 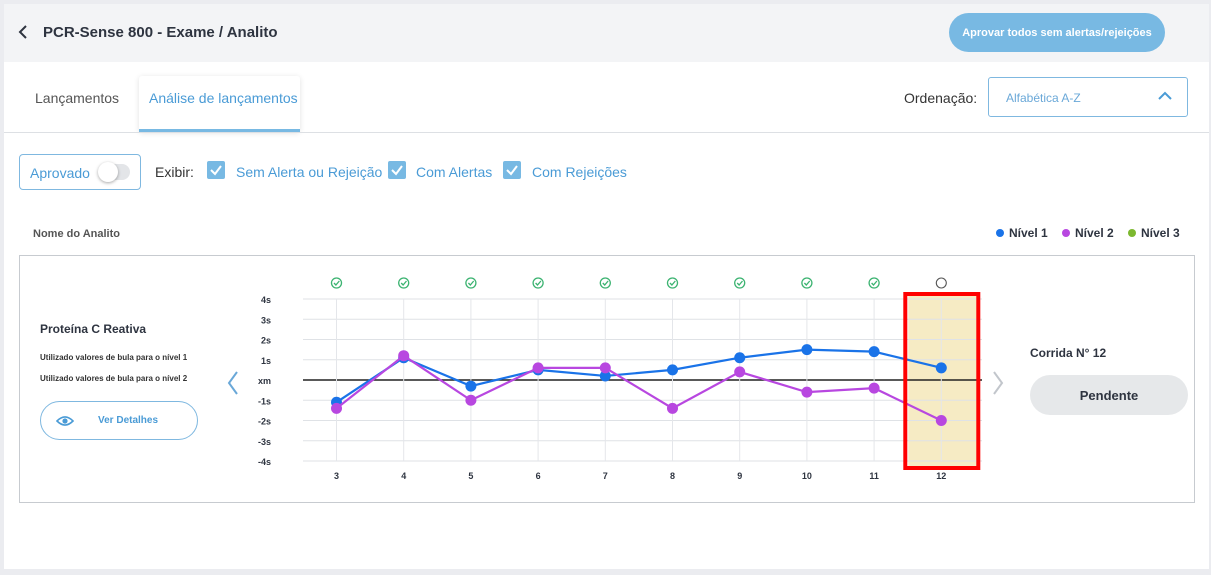 What do you see at coordinates (266, 341) in the screenshot?
I see `y-tick-label: 2s` at bounding box center [266, 341].